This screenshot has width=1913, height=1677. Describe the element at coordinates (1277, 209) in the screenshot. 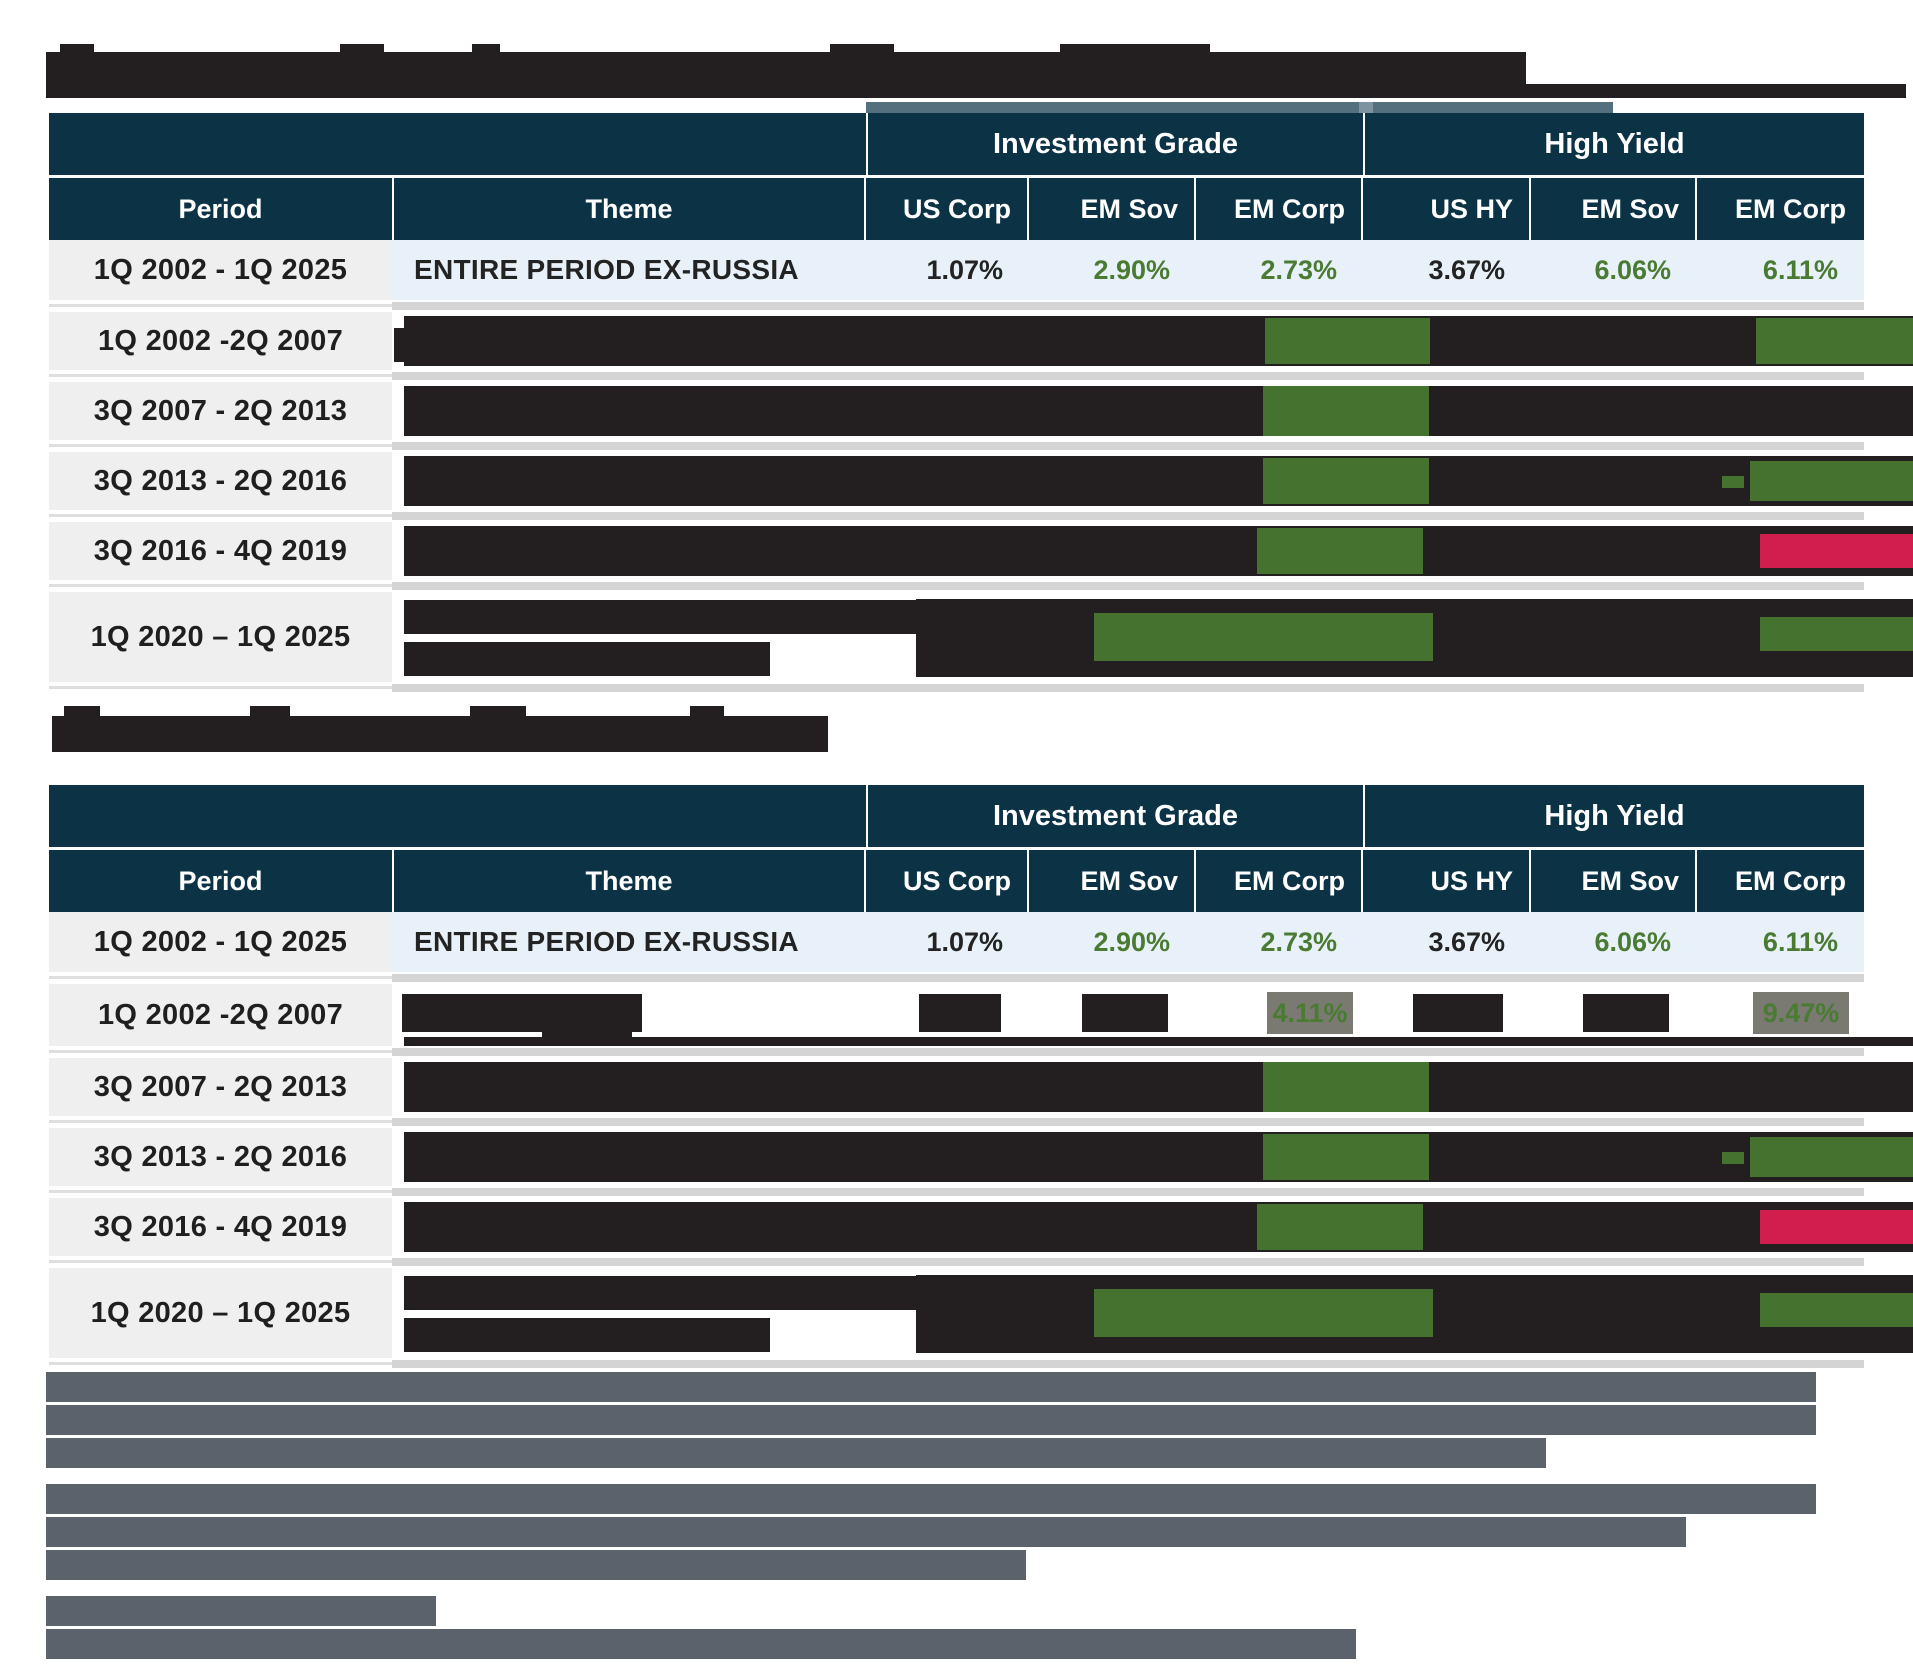

I see `col-em-corp-ig: EM Corp` at that location.